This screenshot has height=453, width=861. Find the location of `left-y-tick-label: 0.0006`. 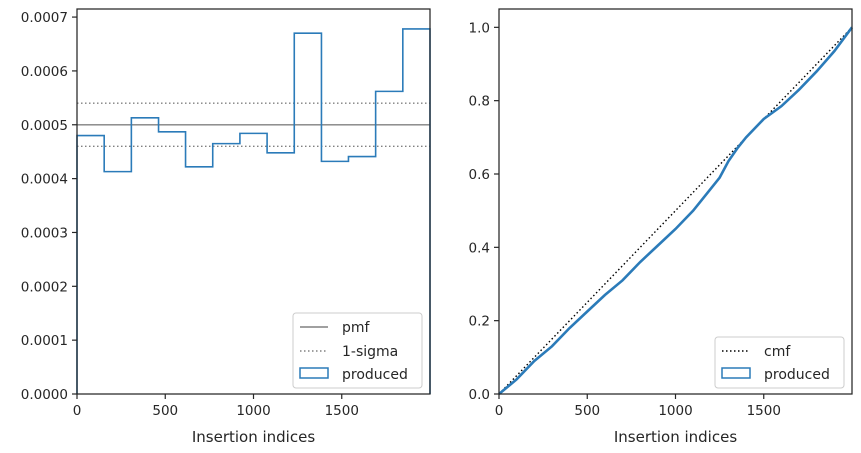

left-y-tick-label: 0.0006 is located at coordinates (44, 72).